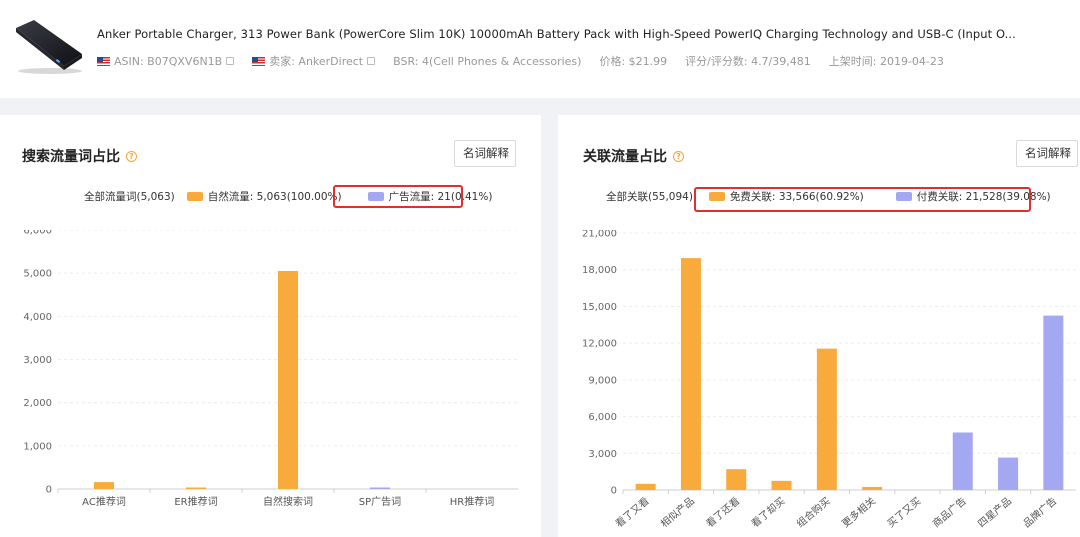 The height and width of the screenshot is (537, 1080). I want to click on legend-paid: 付费关联: 21,528(39.08%), so click(973, 196).